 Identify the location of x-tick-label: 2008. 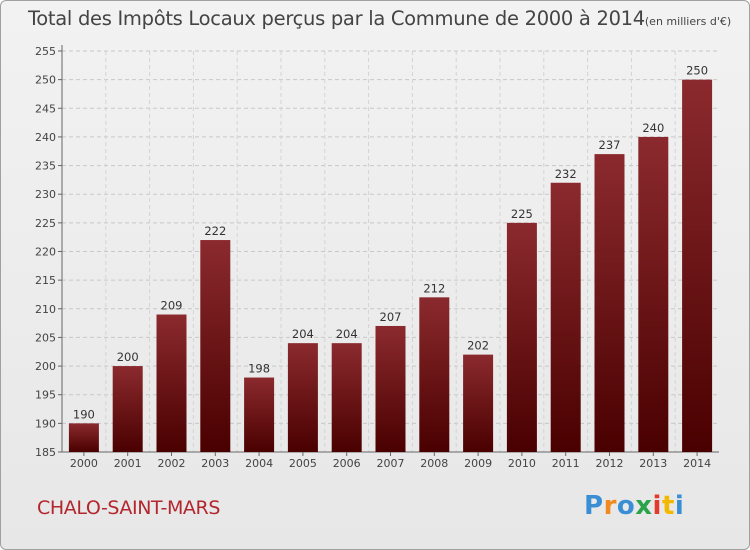
(434, 463).